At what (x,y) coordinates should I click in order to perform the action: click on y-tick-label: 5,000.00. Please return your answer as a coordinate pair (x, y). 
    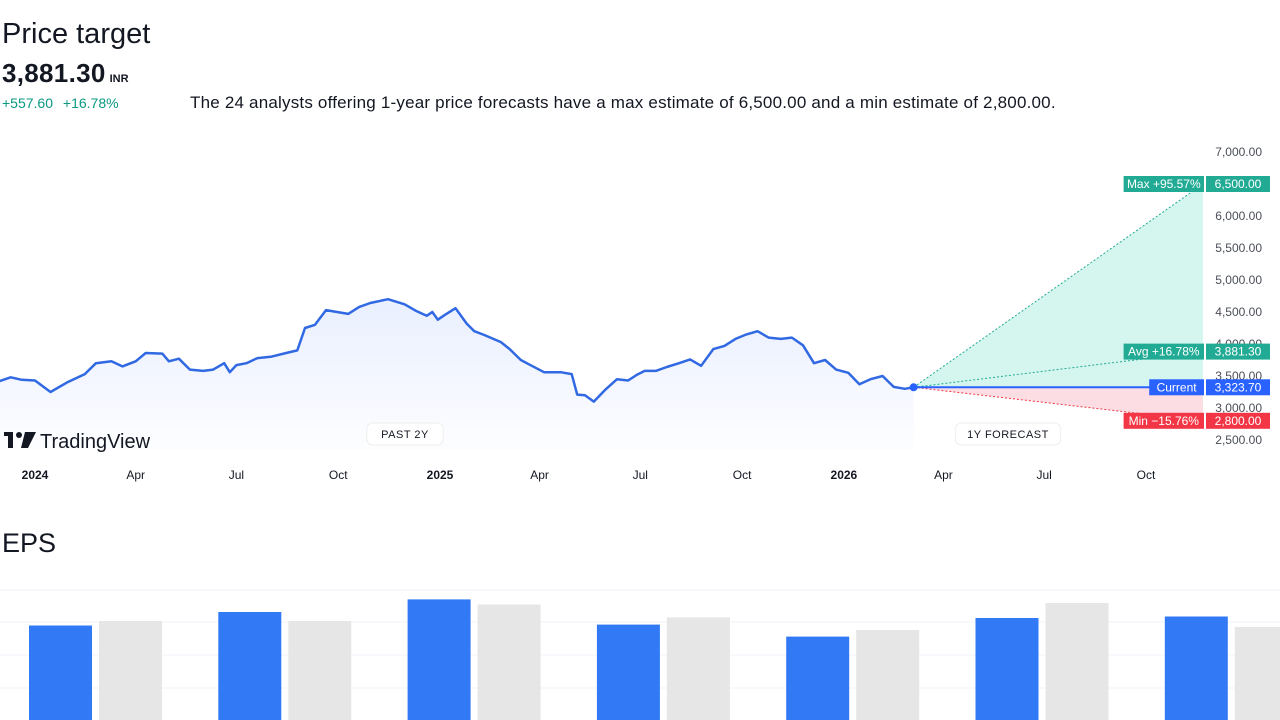
    Looking at the image, I should click on (1238, 280).